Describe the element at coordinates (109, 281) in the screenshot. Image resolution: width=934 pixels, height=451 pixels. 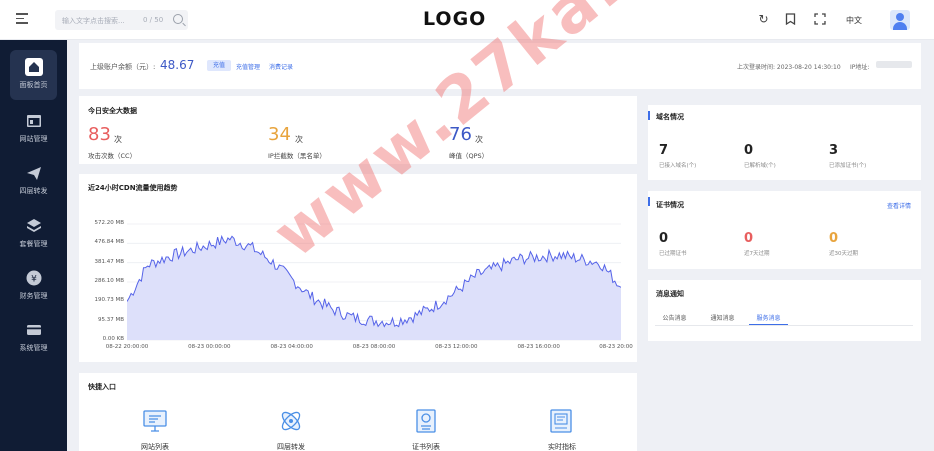
I see `y-tick-label: 286.10 MB` at that location.